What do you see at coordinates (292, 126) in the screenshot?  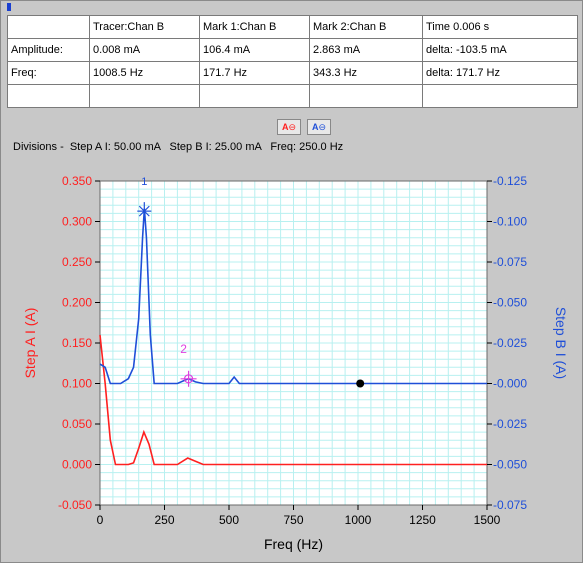 I see `trace-a-circle-icon: ⊖` at bounding box center [292, 126].